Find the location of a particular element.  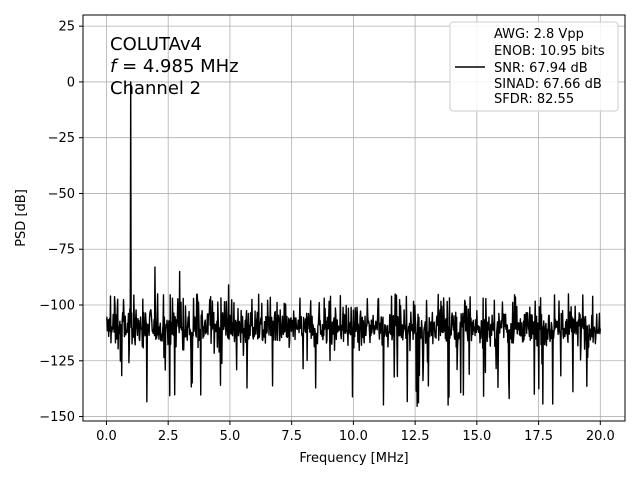

x-tick-label: 15.0 is located at coordinates (476, 436).